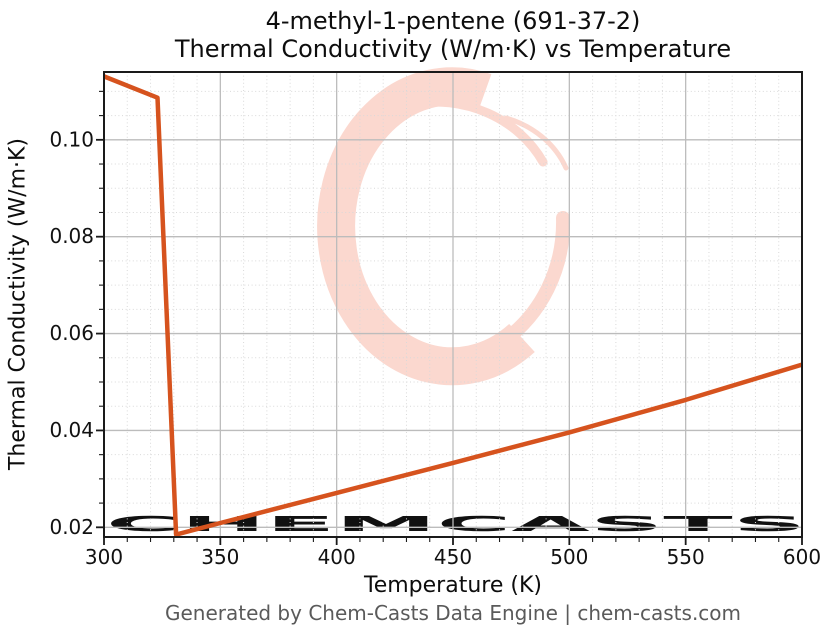 The image size is (836, 644). Describe the element at coordinates (104, 557) in the screenshot. I see `x-tick-label: 300` at that location.